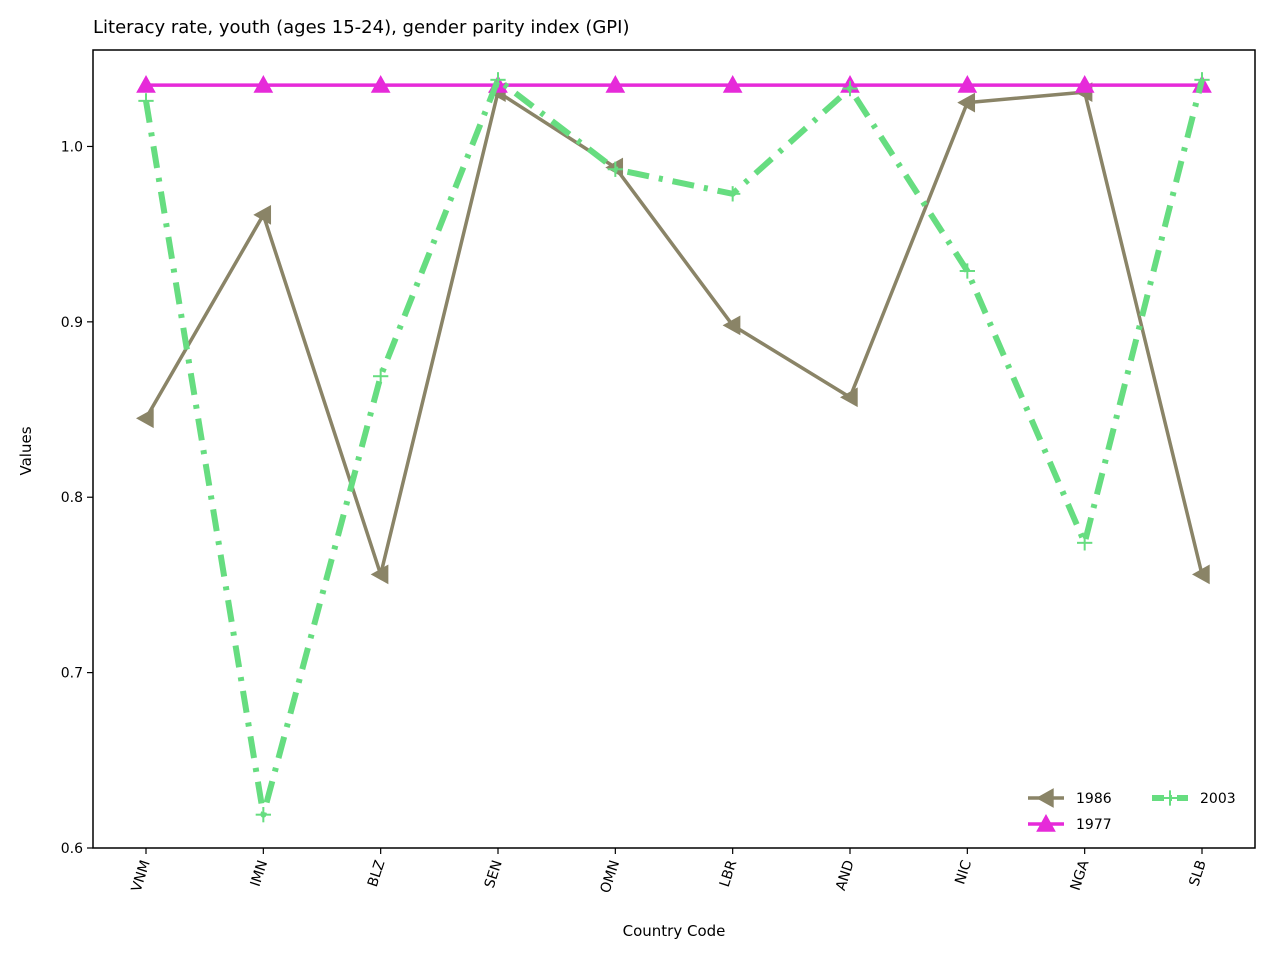 Image resolution: width=1280 pixels, height=960 pixels. What do you see at coordinates (1070, 798) in the screenshot?
I see `legend-item-1986: 1986` at bounding box center [1070, 798].